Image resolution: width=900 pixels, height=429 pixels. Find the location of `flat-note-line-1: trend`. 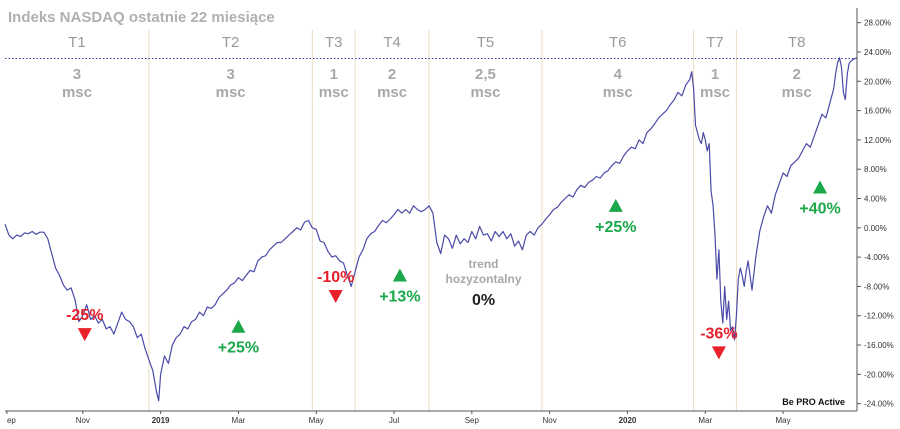

flat-note-line-1: trend is located at coordinates (484, 264).